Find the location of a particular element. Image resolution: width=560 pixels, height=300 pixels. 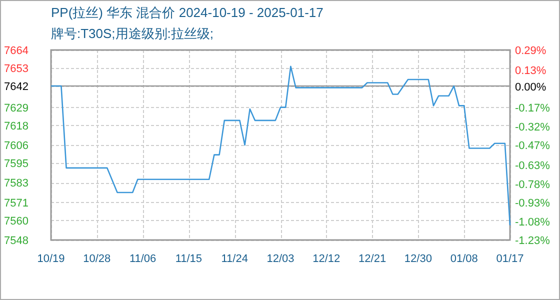

x-tick-label: 12/03 is located at coordinates (280, 259).